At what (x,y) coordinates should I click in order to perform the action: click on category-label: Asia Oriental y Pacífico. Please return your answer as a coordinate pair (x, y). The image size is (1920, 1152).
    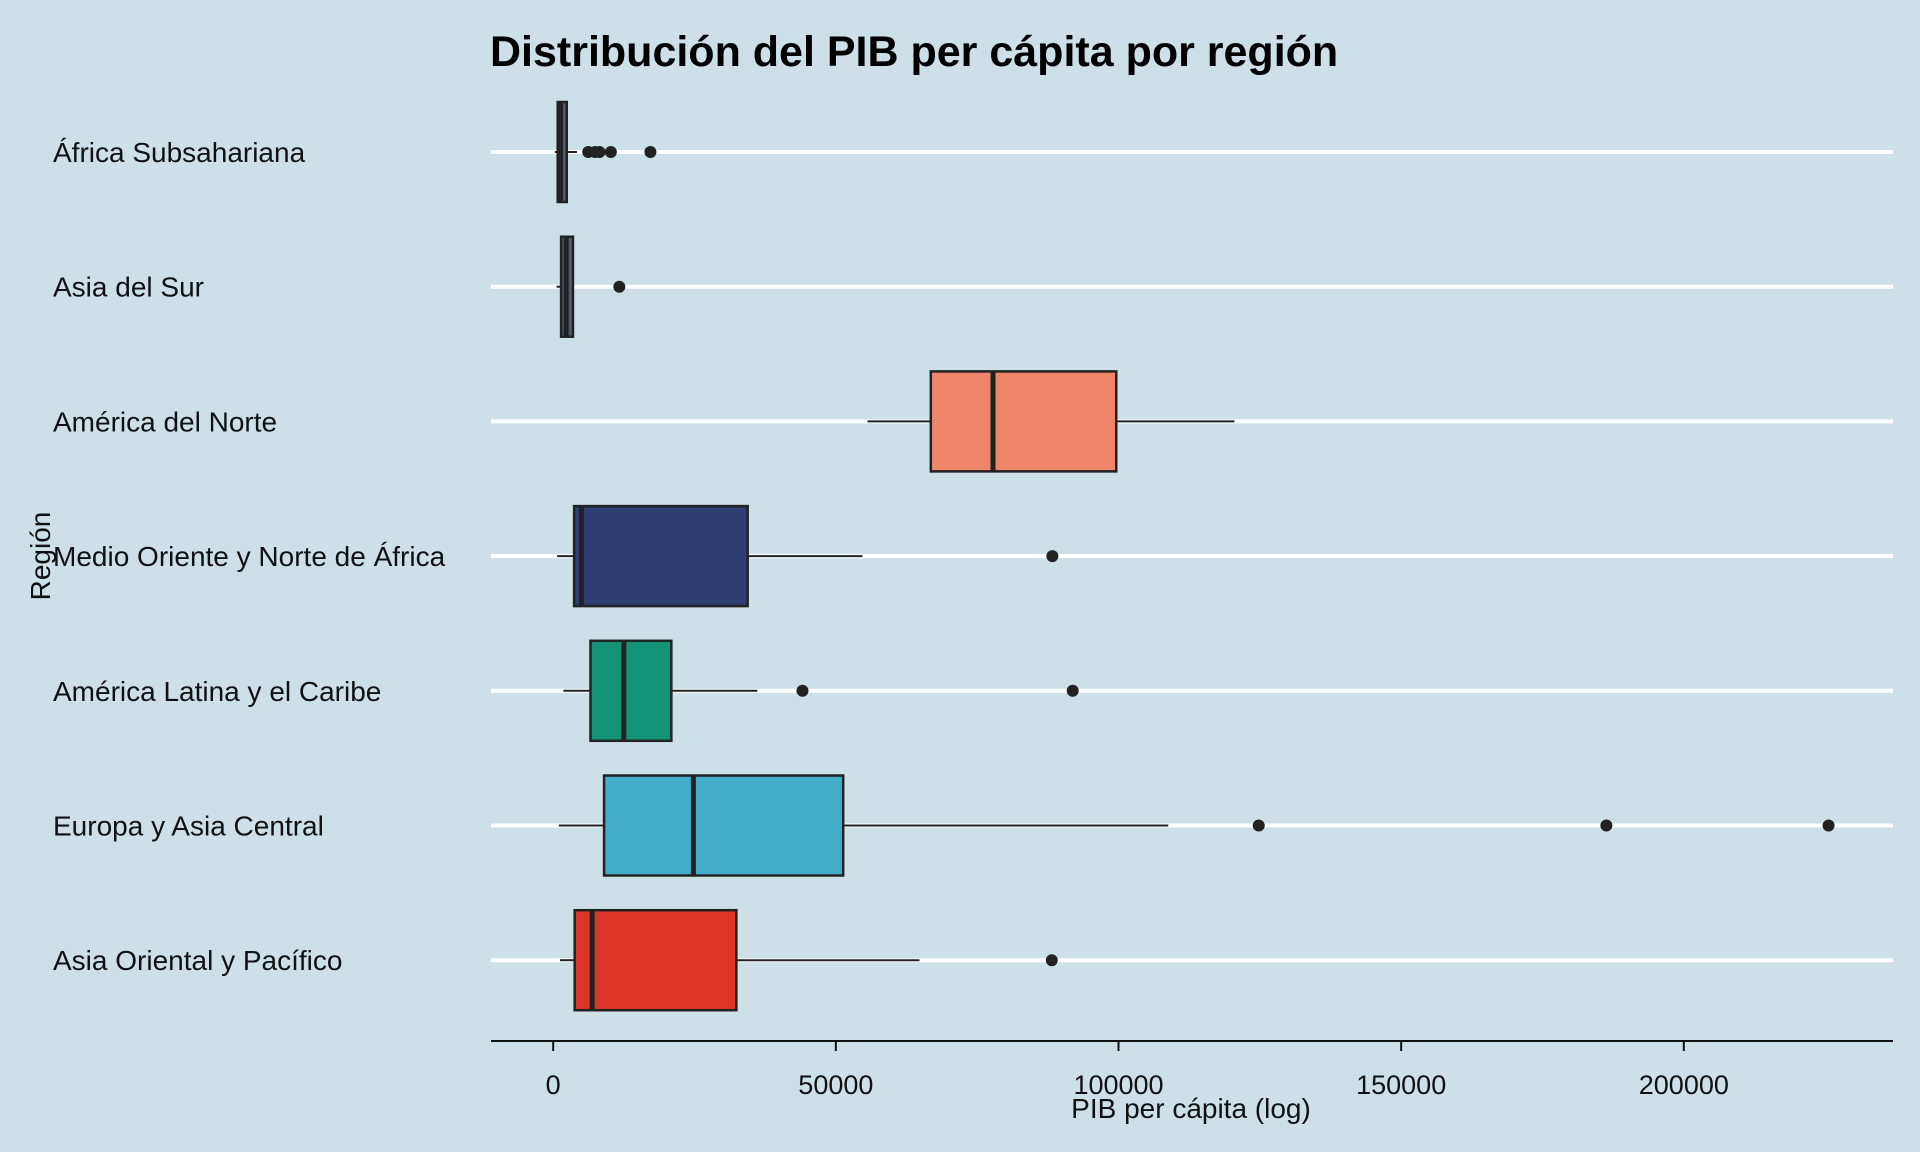
    Looking at the image, I should click on (197, 960).